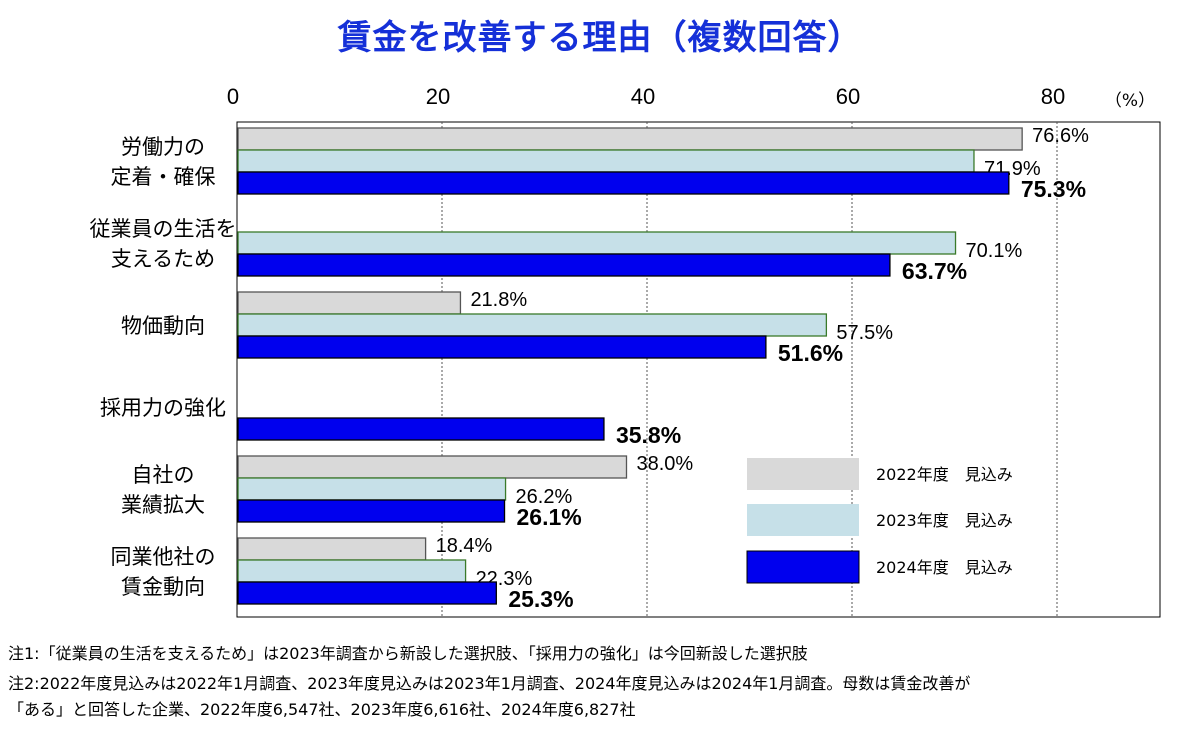 This screenshot has height=749, width=1200. What do you see at coordinates (934, 271) in the screenshot?
I see `data-label: 63.7%` at bounding box center [934, 271].